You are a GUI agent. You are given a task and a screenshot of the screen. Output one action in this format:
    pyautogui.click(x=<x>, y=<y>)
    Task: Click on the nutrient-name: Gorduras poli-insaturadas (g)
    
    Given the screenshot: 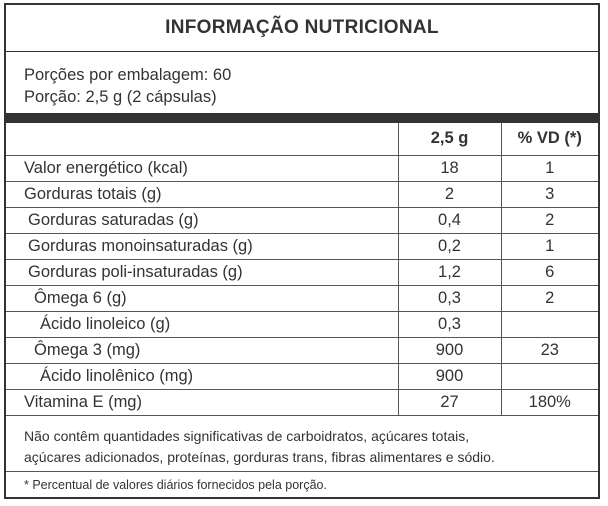 What is the action you would take?
    pyautogui.click(x=202, y=272)
    